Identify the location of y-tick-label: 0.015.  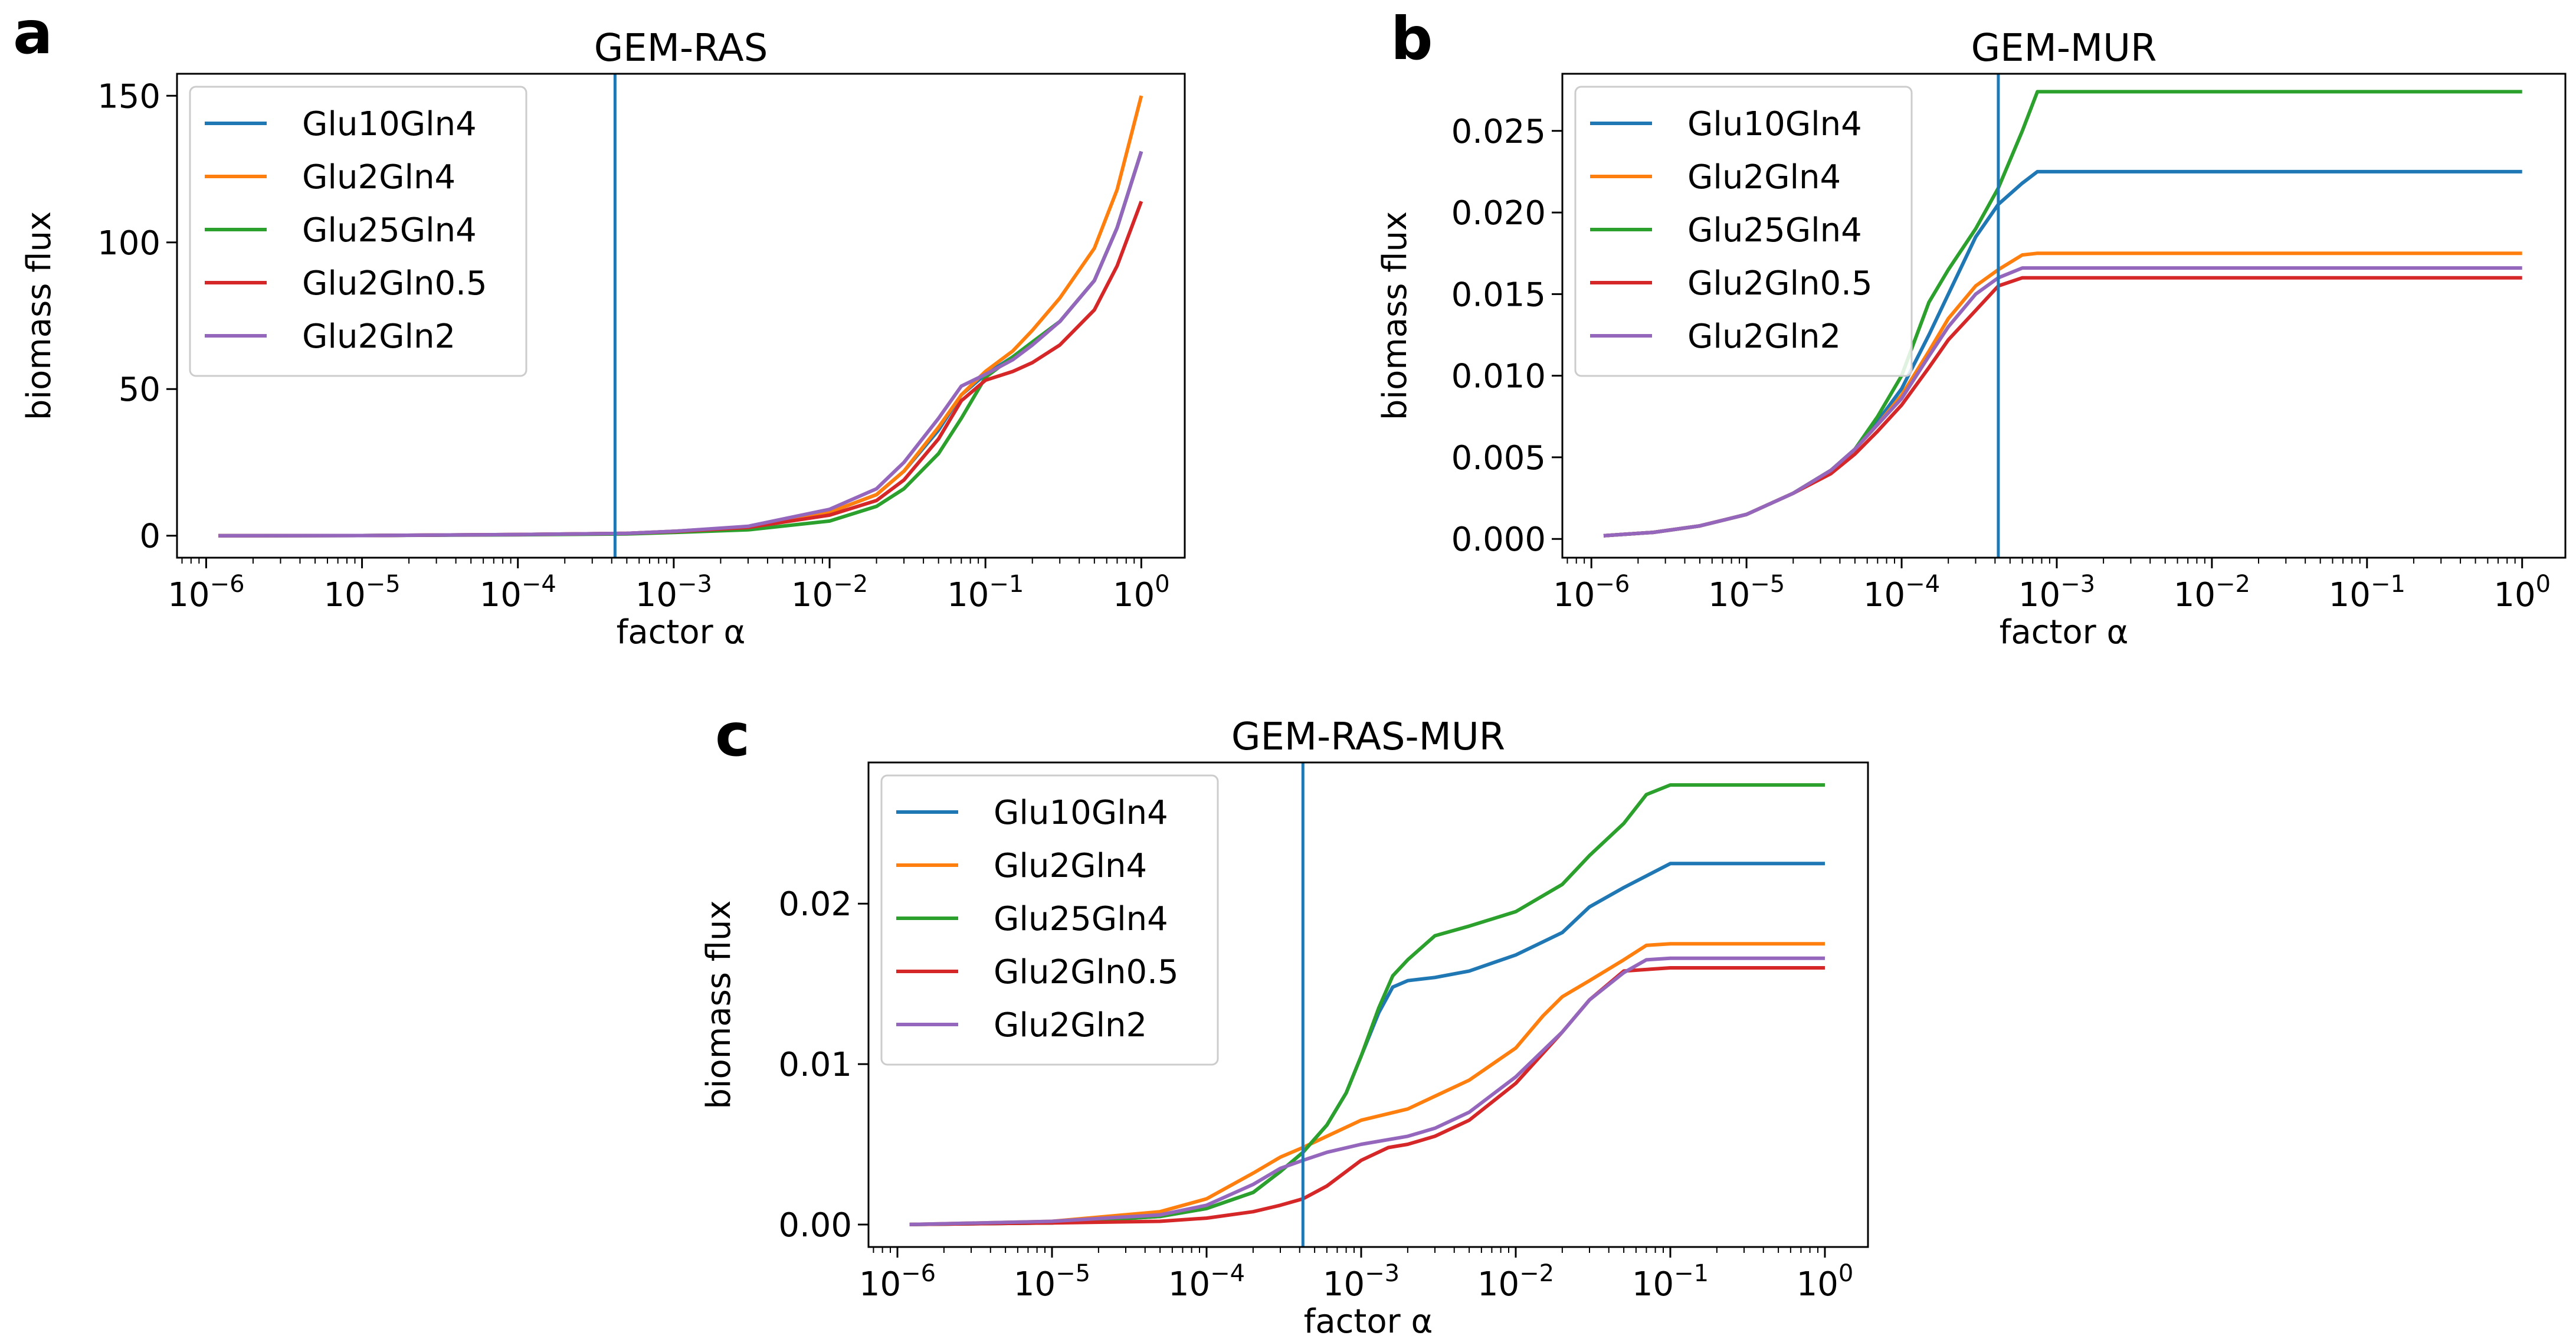
(1498, 295).